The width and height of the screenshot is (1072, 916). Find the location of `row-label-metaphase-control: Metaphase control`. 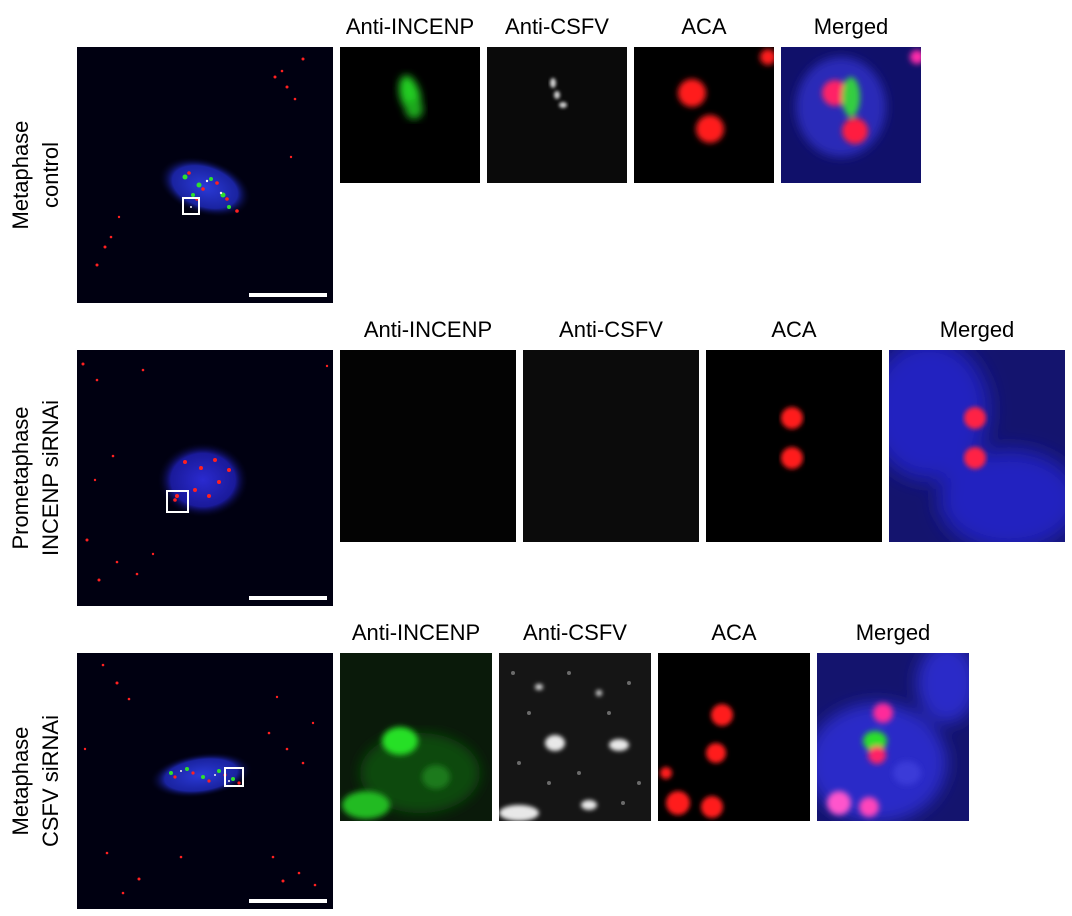

row-label-metaphase-control: Metaphase control is located at coordinates (36, 175).